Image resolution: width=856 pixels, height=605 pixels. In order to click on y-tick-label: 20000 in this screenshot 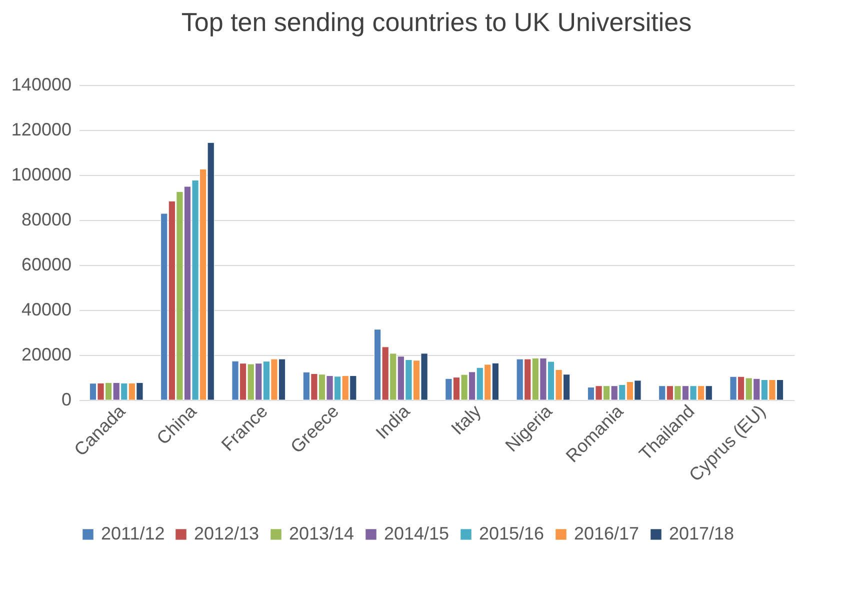, I will do `click(46, 354)`.